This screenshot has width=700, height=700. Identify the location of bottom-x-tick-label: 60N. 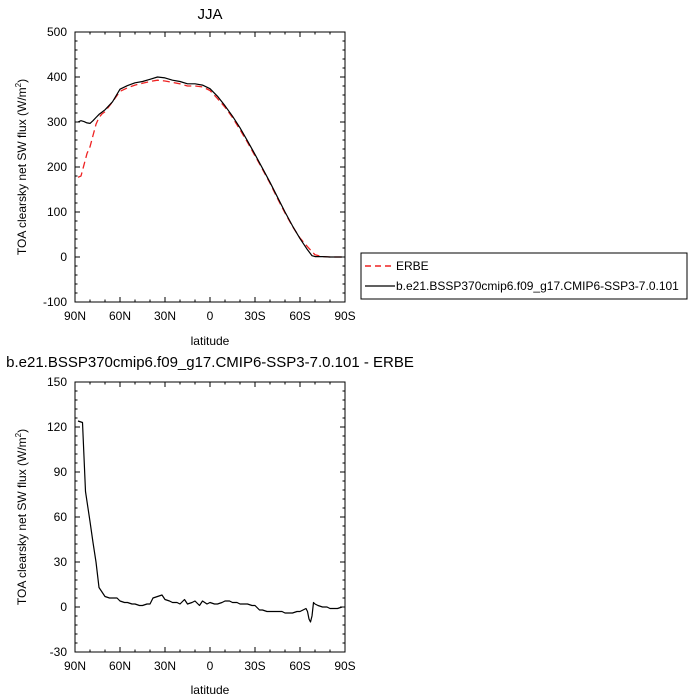
(120, 666).